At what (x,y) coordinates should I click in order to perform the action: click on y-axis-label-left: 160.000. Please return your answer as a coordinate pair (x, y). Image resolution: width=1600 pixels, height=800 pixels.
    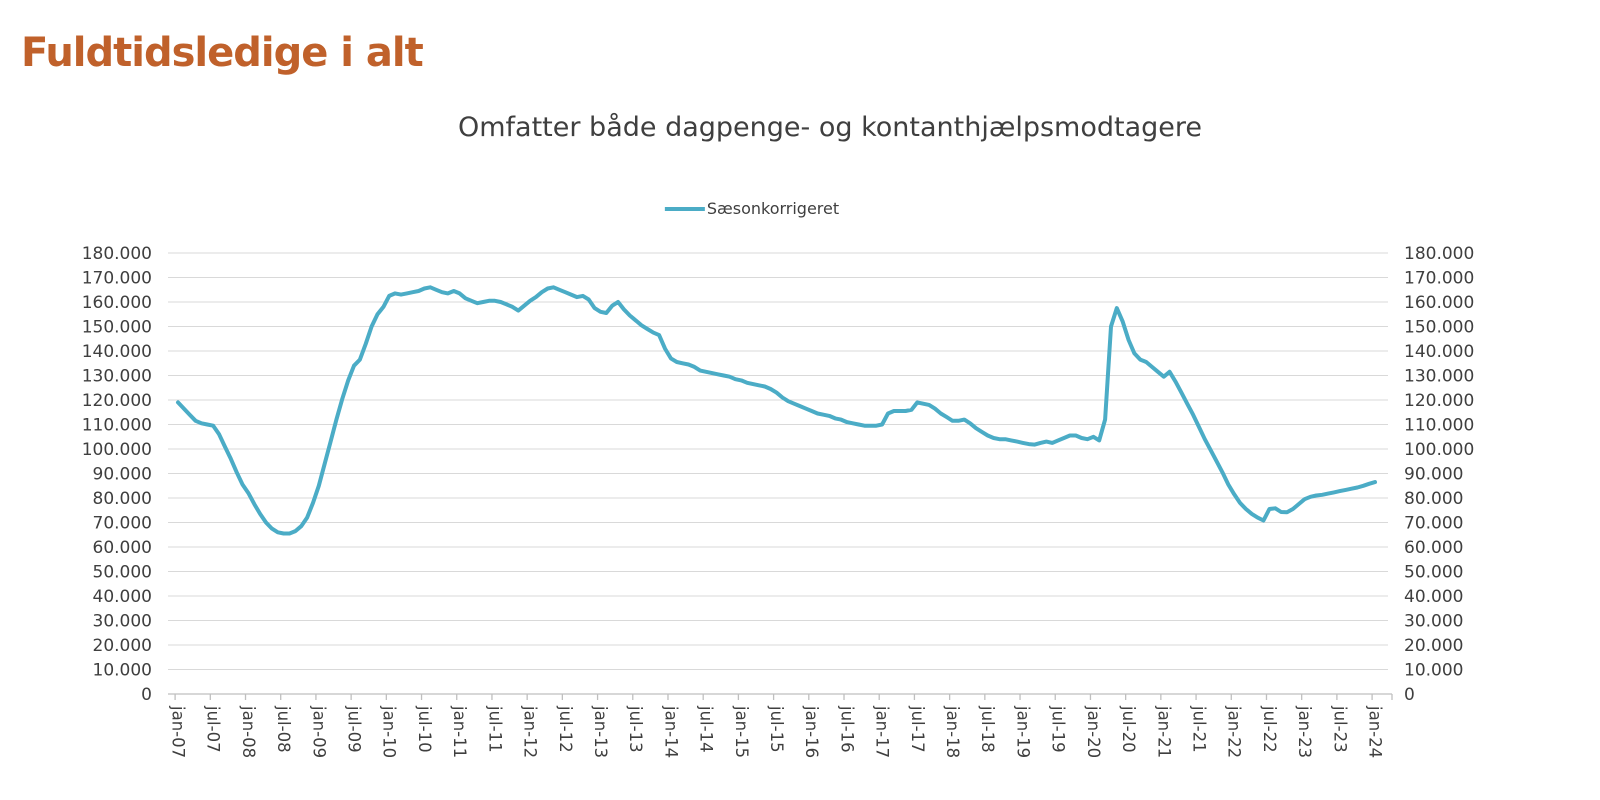
    Looking at the image, I should click on (117, 303).